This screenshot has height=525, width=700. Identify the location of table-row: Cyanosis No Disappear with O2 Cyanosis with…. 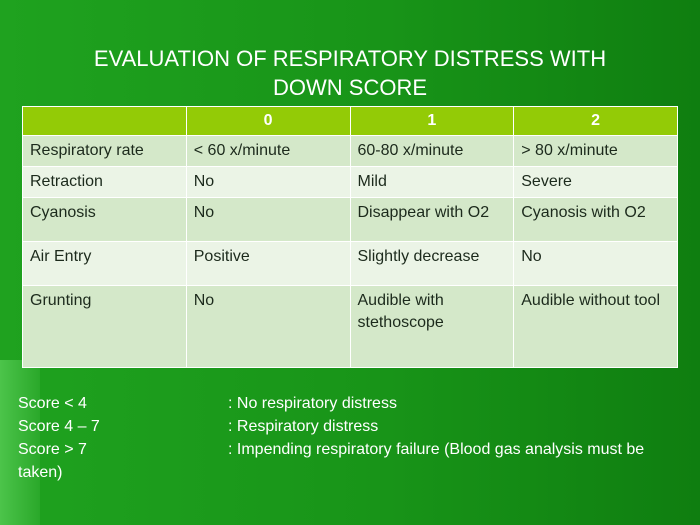
(350, 219).